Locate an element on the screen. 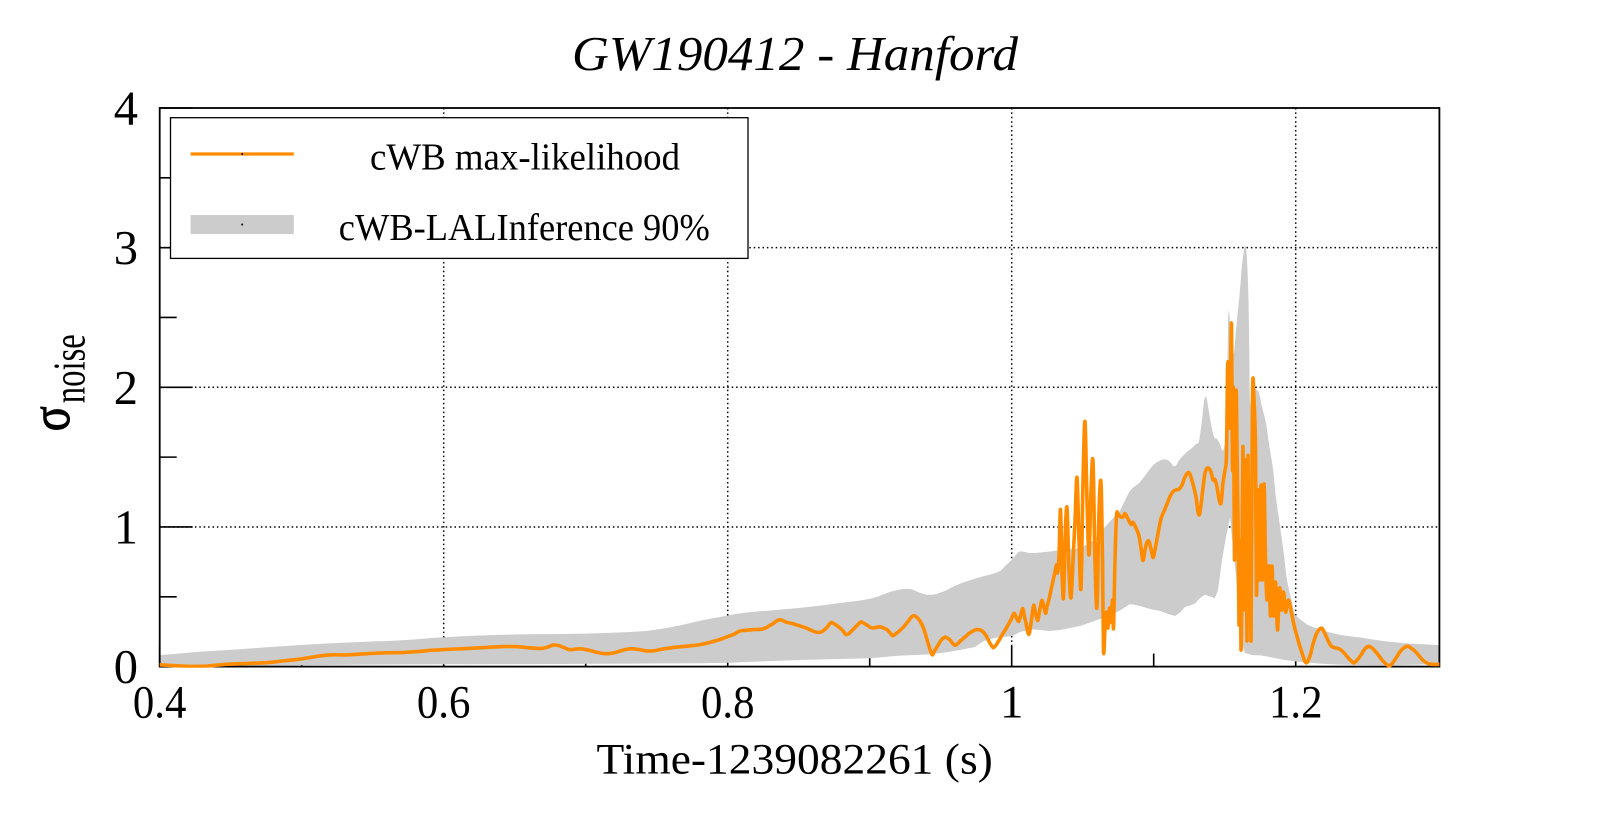 This screenshot has height=818, width=1599. svg-text: 0.8 is located at coordinates (728, 702).